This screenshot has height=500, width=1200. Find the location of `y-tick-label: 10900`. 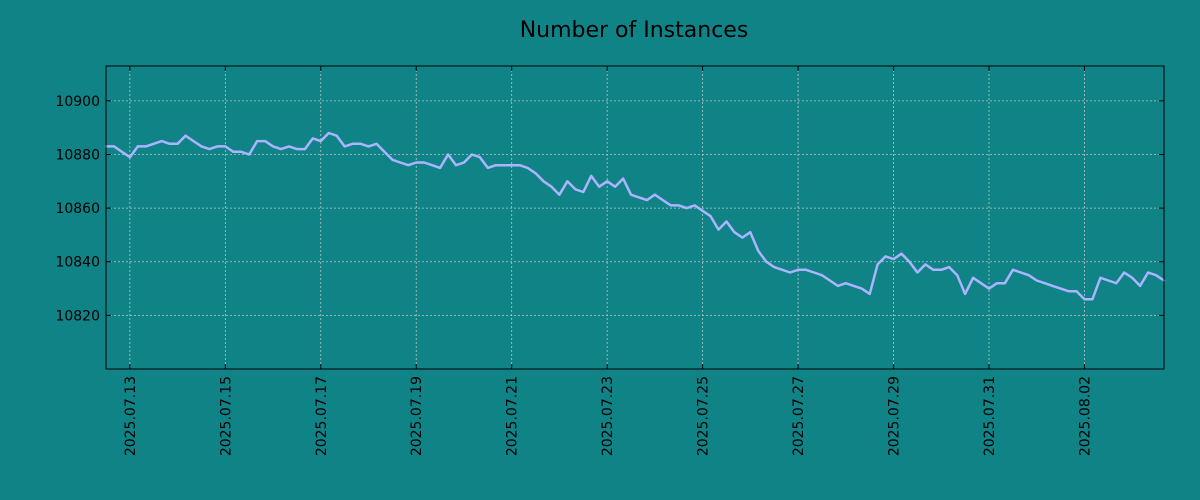

y-tick-label: 10900 is located at coordinates (77, 102).